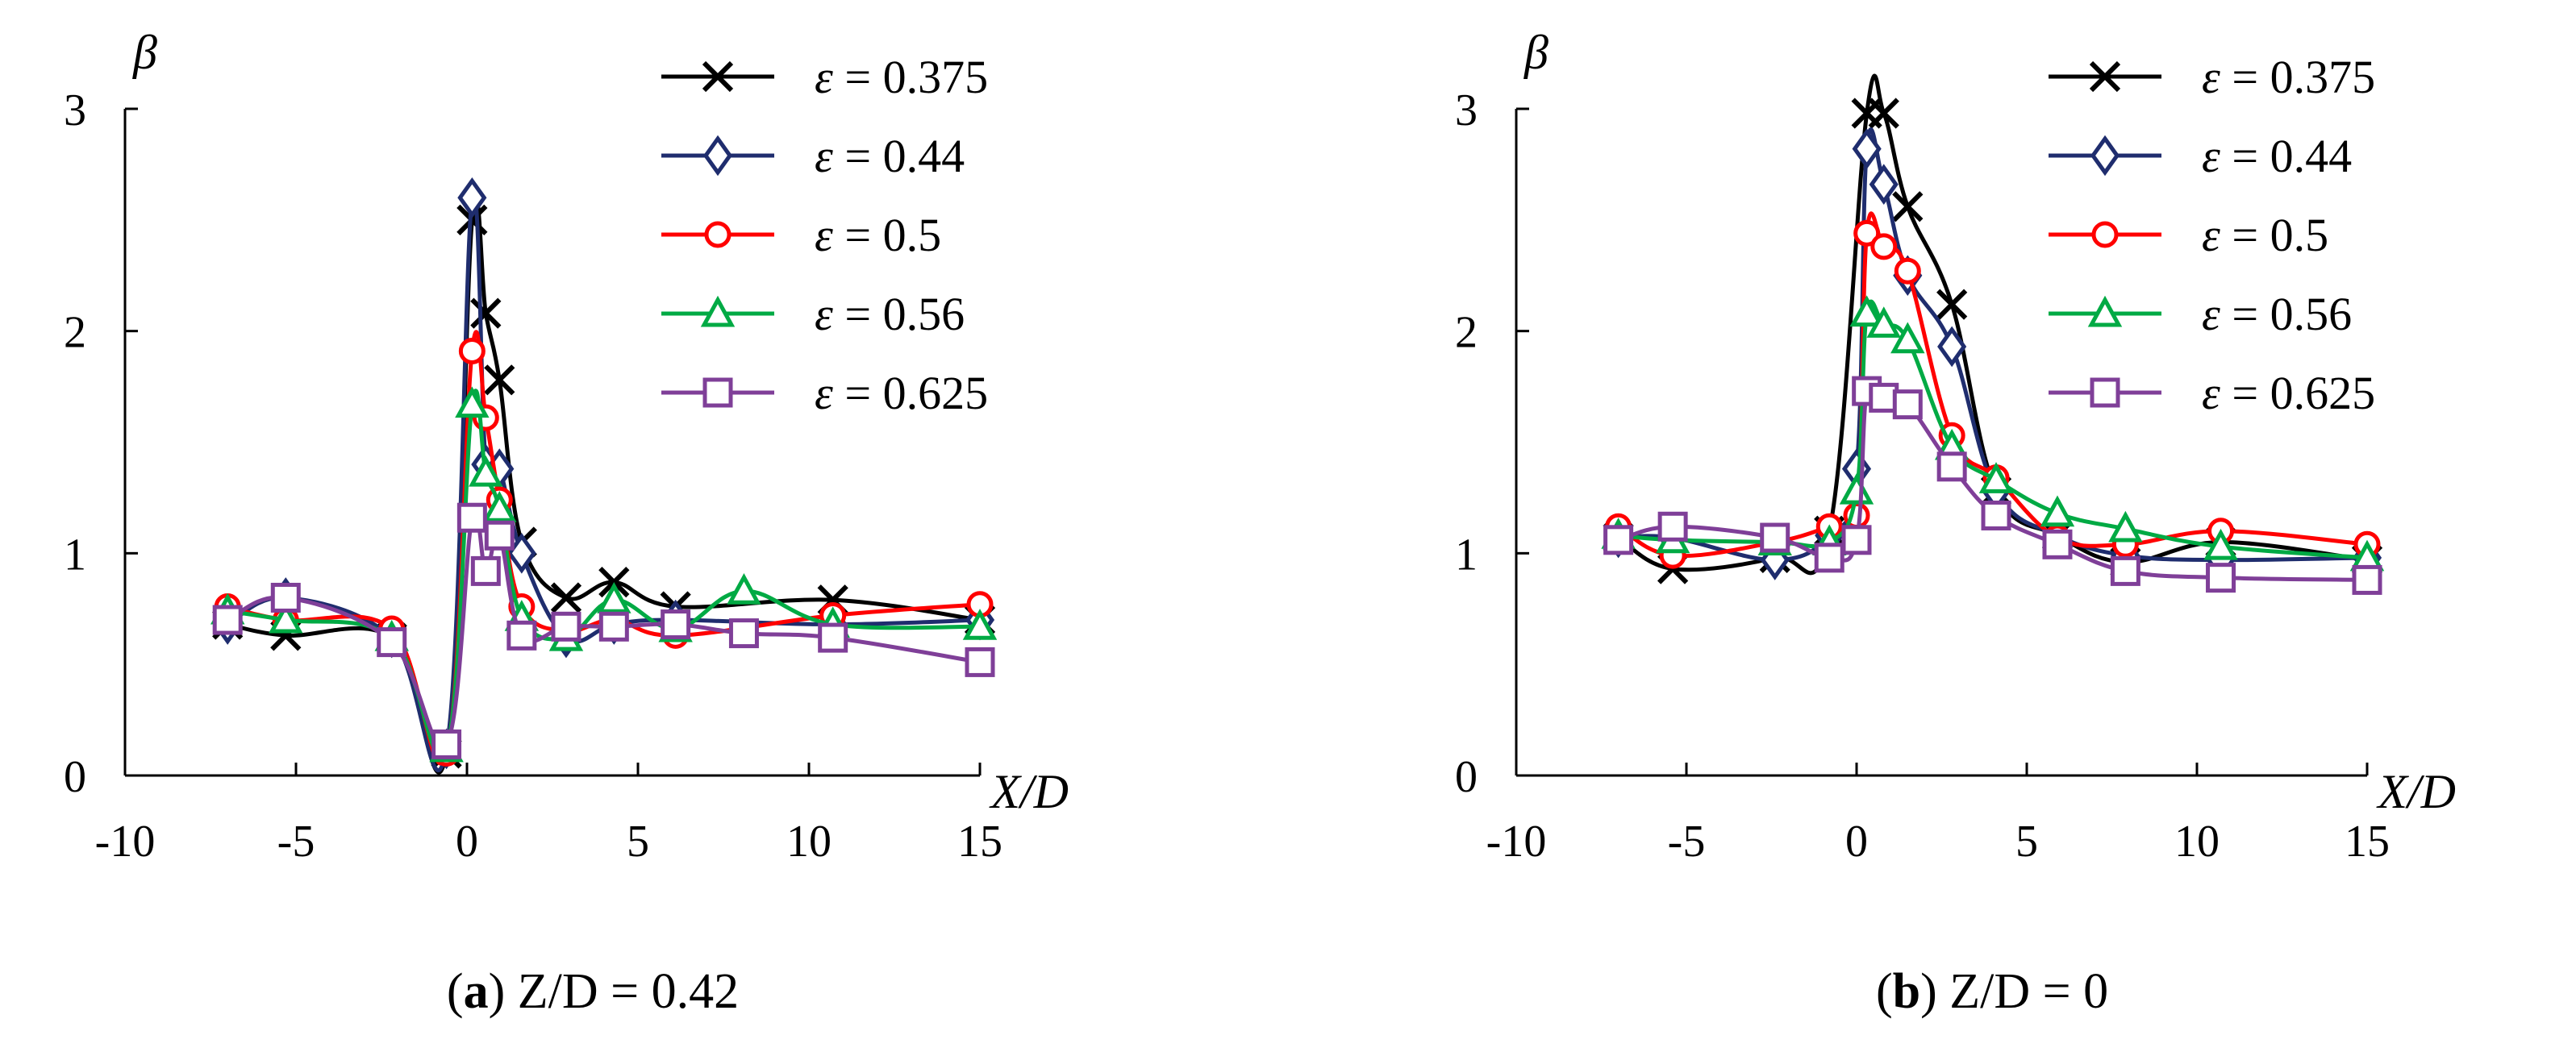  I want to click on y-tick-label: 3, so click(1466, 110).